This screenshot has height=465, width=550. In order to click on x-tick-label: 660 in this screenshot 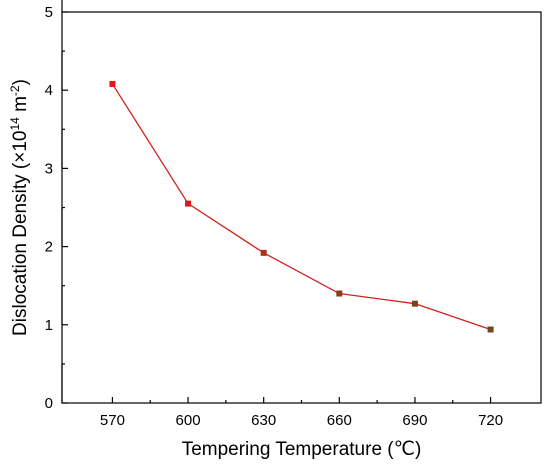, I will do `click(339, 420)`.